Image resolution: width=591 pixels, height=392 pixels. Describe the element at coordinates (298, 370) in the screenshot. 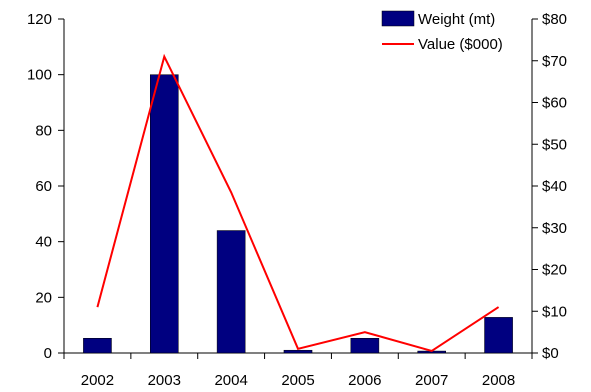

I see `x-axis: 2002 2003 2004 2005 2006 2007 2008` at that location.